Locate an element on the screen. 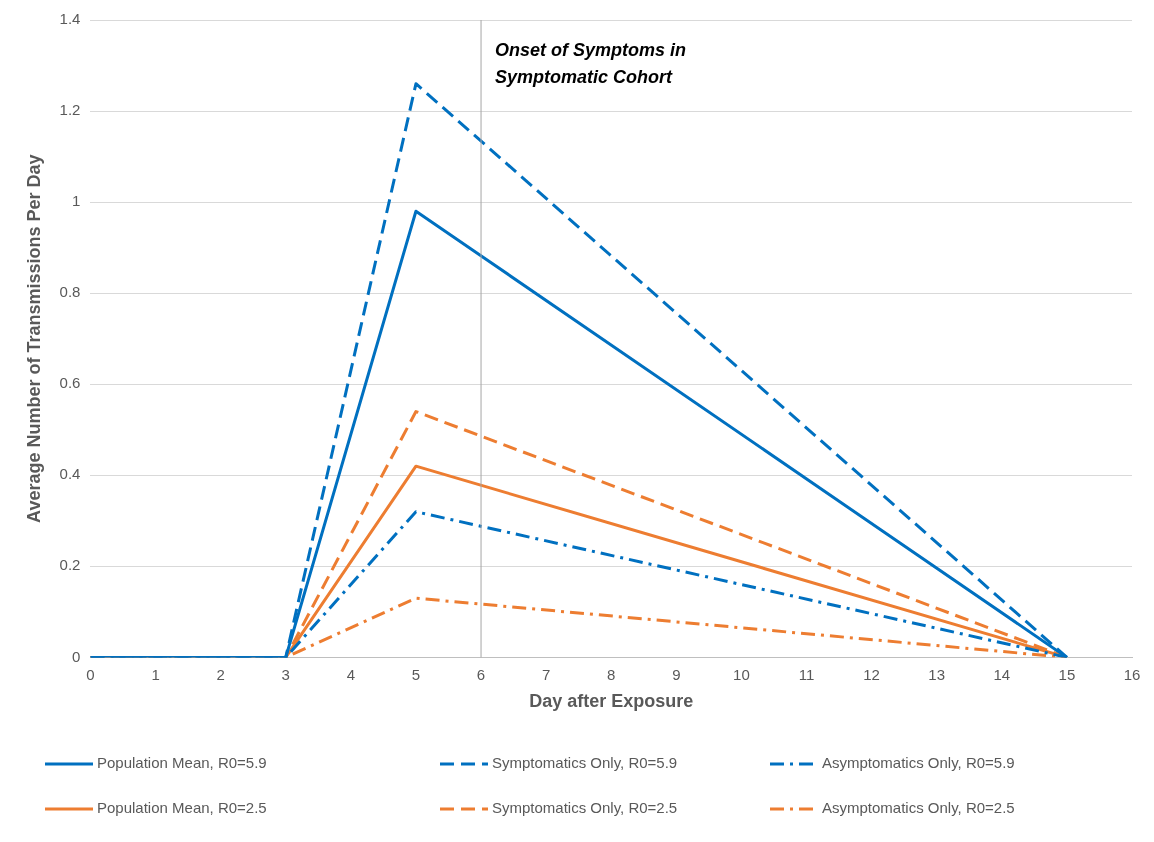 This screenshot has height=842, width=1154. x-tick-label: 15 is located at coordinates (1067, 674).